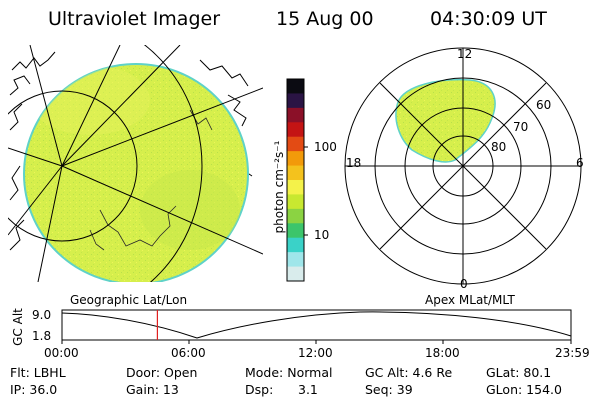  I want to click on orbit-altitude-plot, so click(316, 326).